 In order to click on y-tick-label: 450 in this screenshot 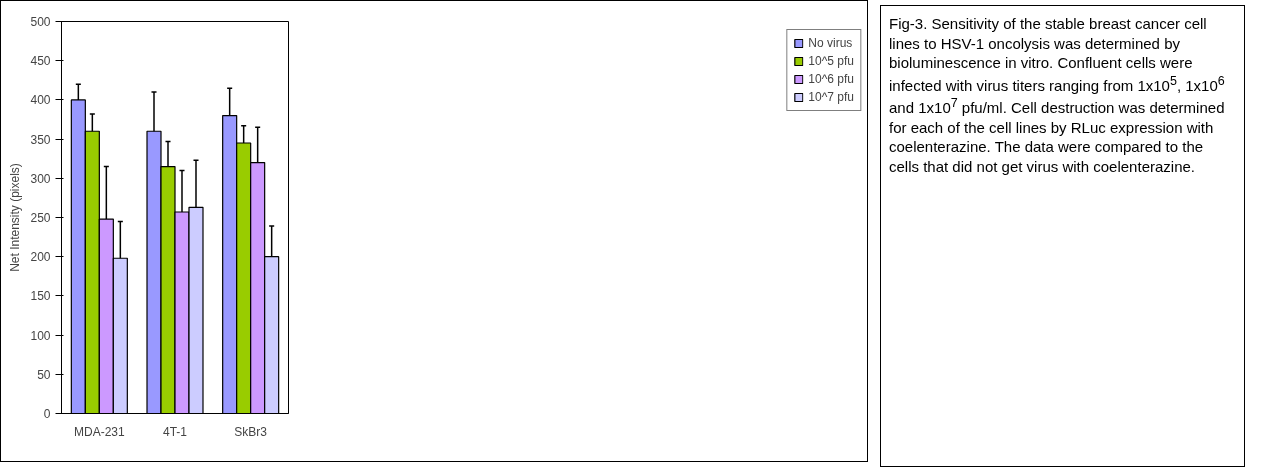, I will do `click(40, 61)`.